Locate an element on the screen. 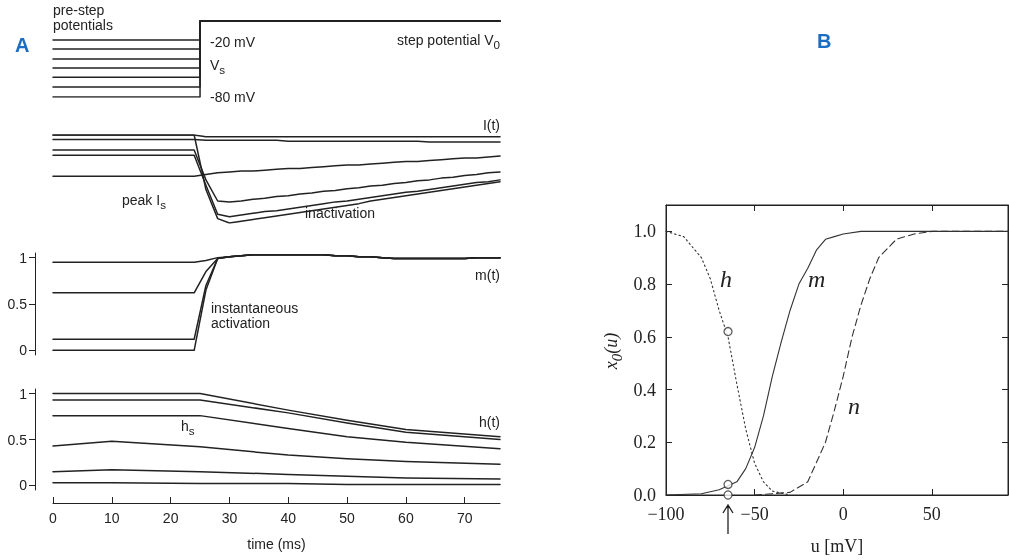  x-tick-label: 40 is located at coordinates (288, 518).